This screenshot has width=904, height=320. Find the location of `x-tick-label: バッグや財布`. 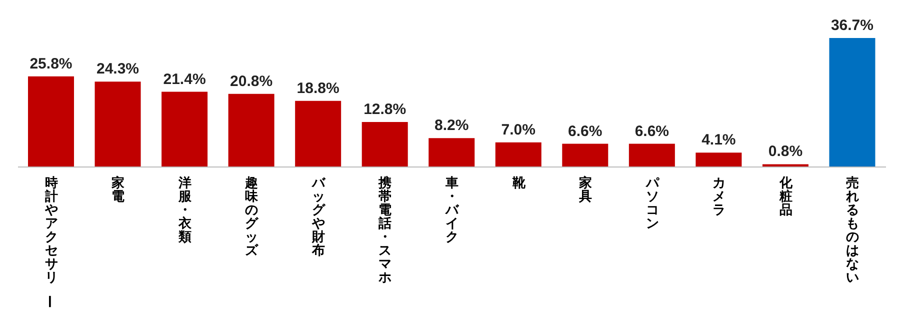

x-tick-label: バッグや財布 is located at coordinates (318, 217).